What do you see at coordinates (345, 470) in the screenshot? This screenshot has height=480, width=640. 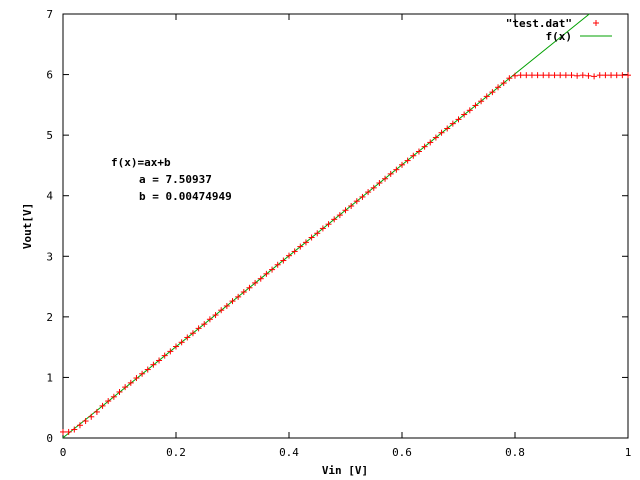 I see `x-axis-label: Vin [V]` at bounding box center [345, 470].